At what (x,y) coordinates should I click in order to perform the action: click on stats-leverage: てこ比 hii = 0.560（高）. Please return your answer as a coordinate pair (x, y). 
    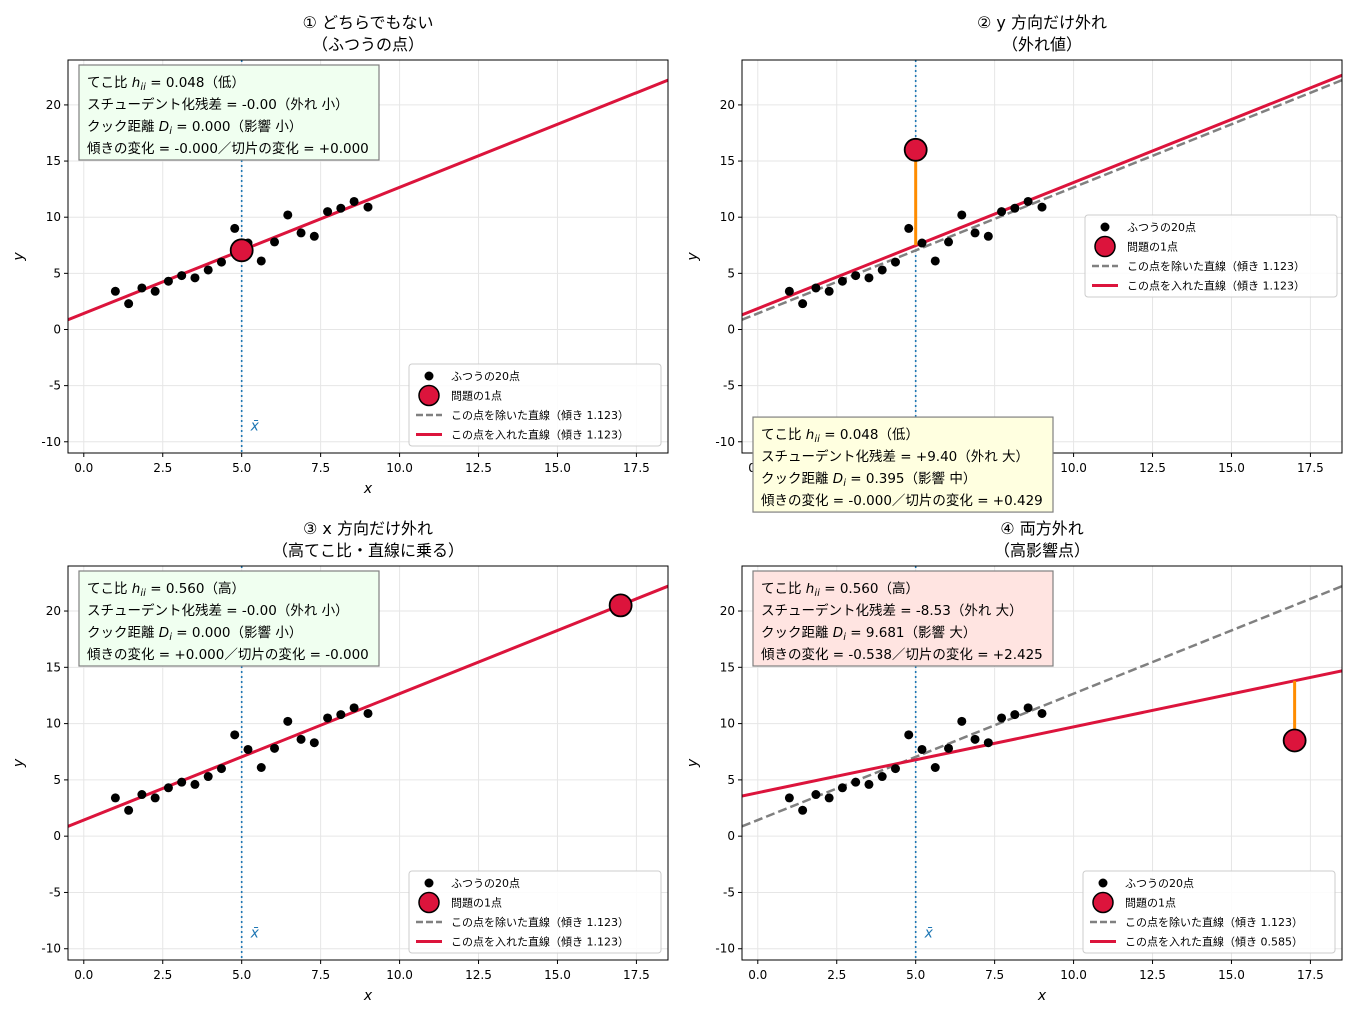
    Looking at the image, I should click on (166, 589).